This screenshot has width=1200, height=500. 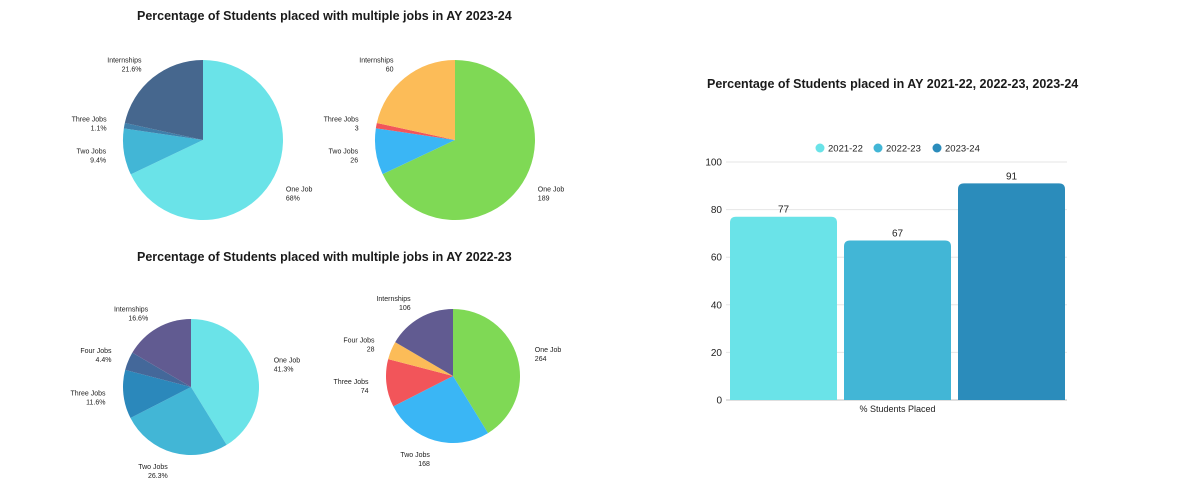 I want to click on pie-label-one-job: One Job 264, so click(x=548, y=355).